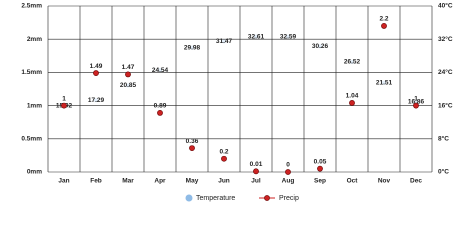  I want to click on x-tick-label: Feb, so click(96, 181).